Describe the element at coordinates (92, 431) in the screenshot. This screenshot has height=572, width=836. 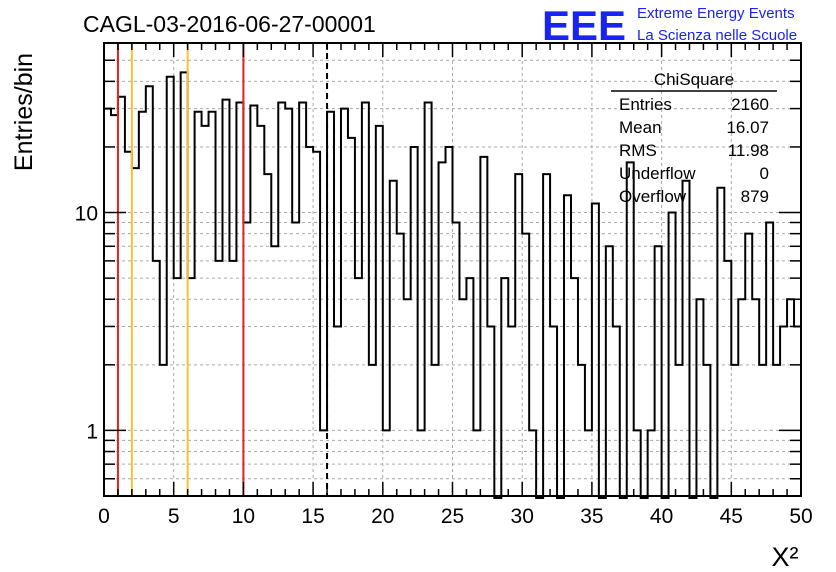
I see `y-tick-label: 1` at that location.